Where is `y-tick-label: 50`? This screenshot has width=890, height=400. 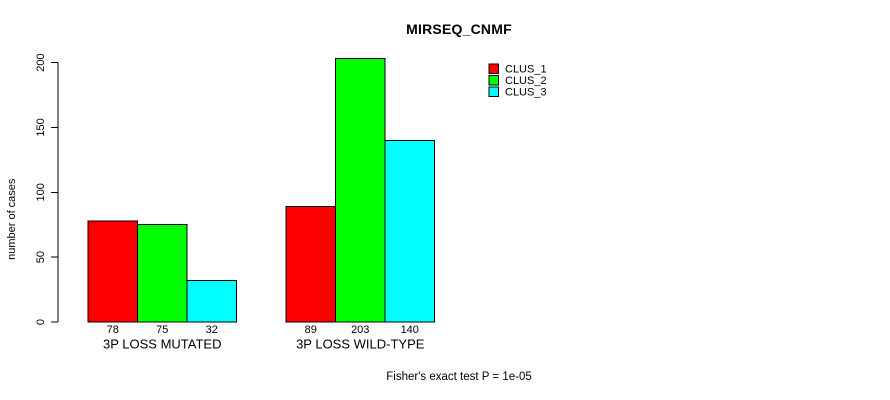
y-tick-label: 50 is located at coordinates (41, 257).